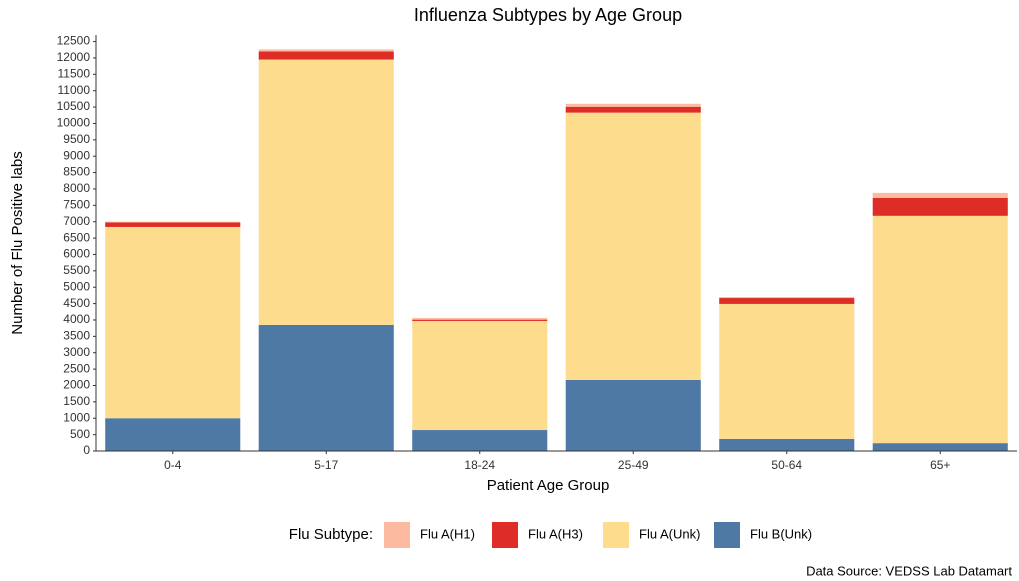 The height and width of the screenshot is (581, 1019). I want to click on x-tick-label: 50-64, so click(786, 465).